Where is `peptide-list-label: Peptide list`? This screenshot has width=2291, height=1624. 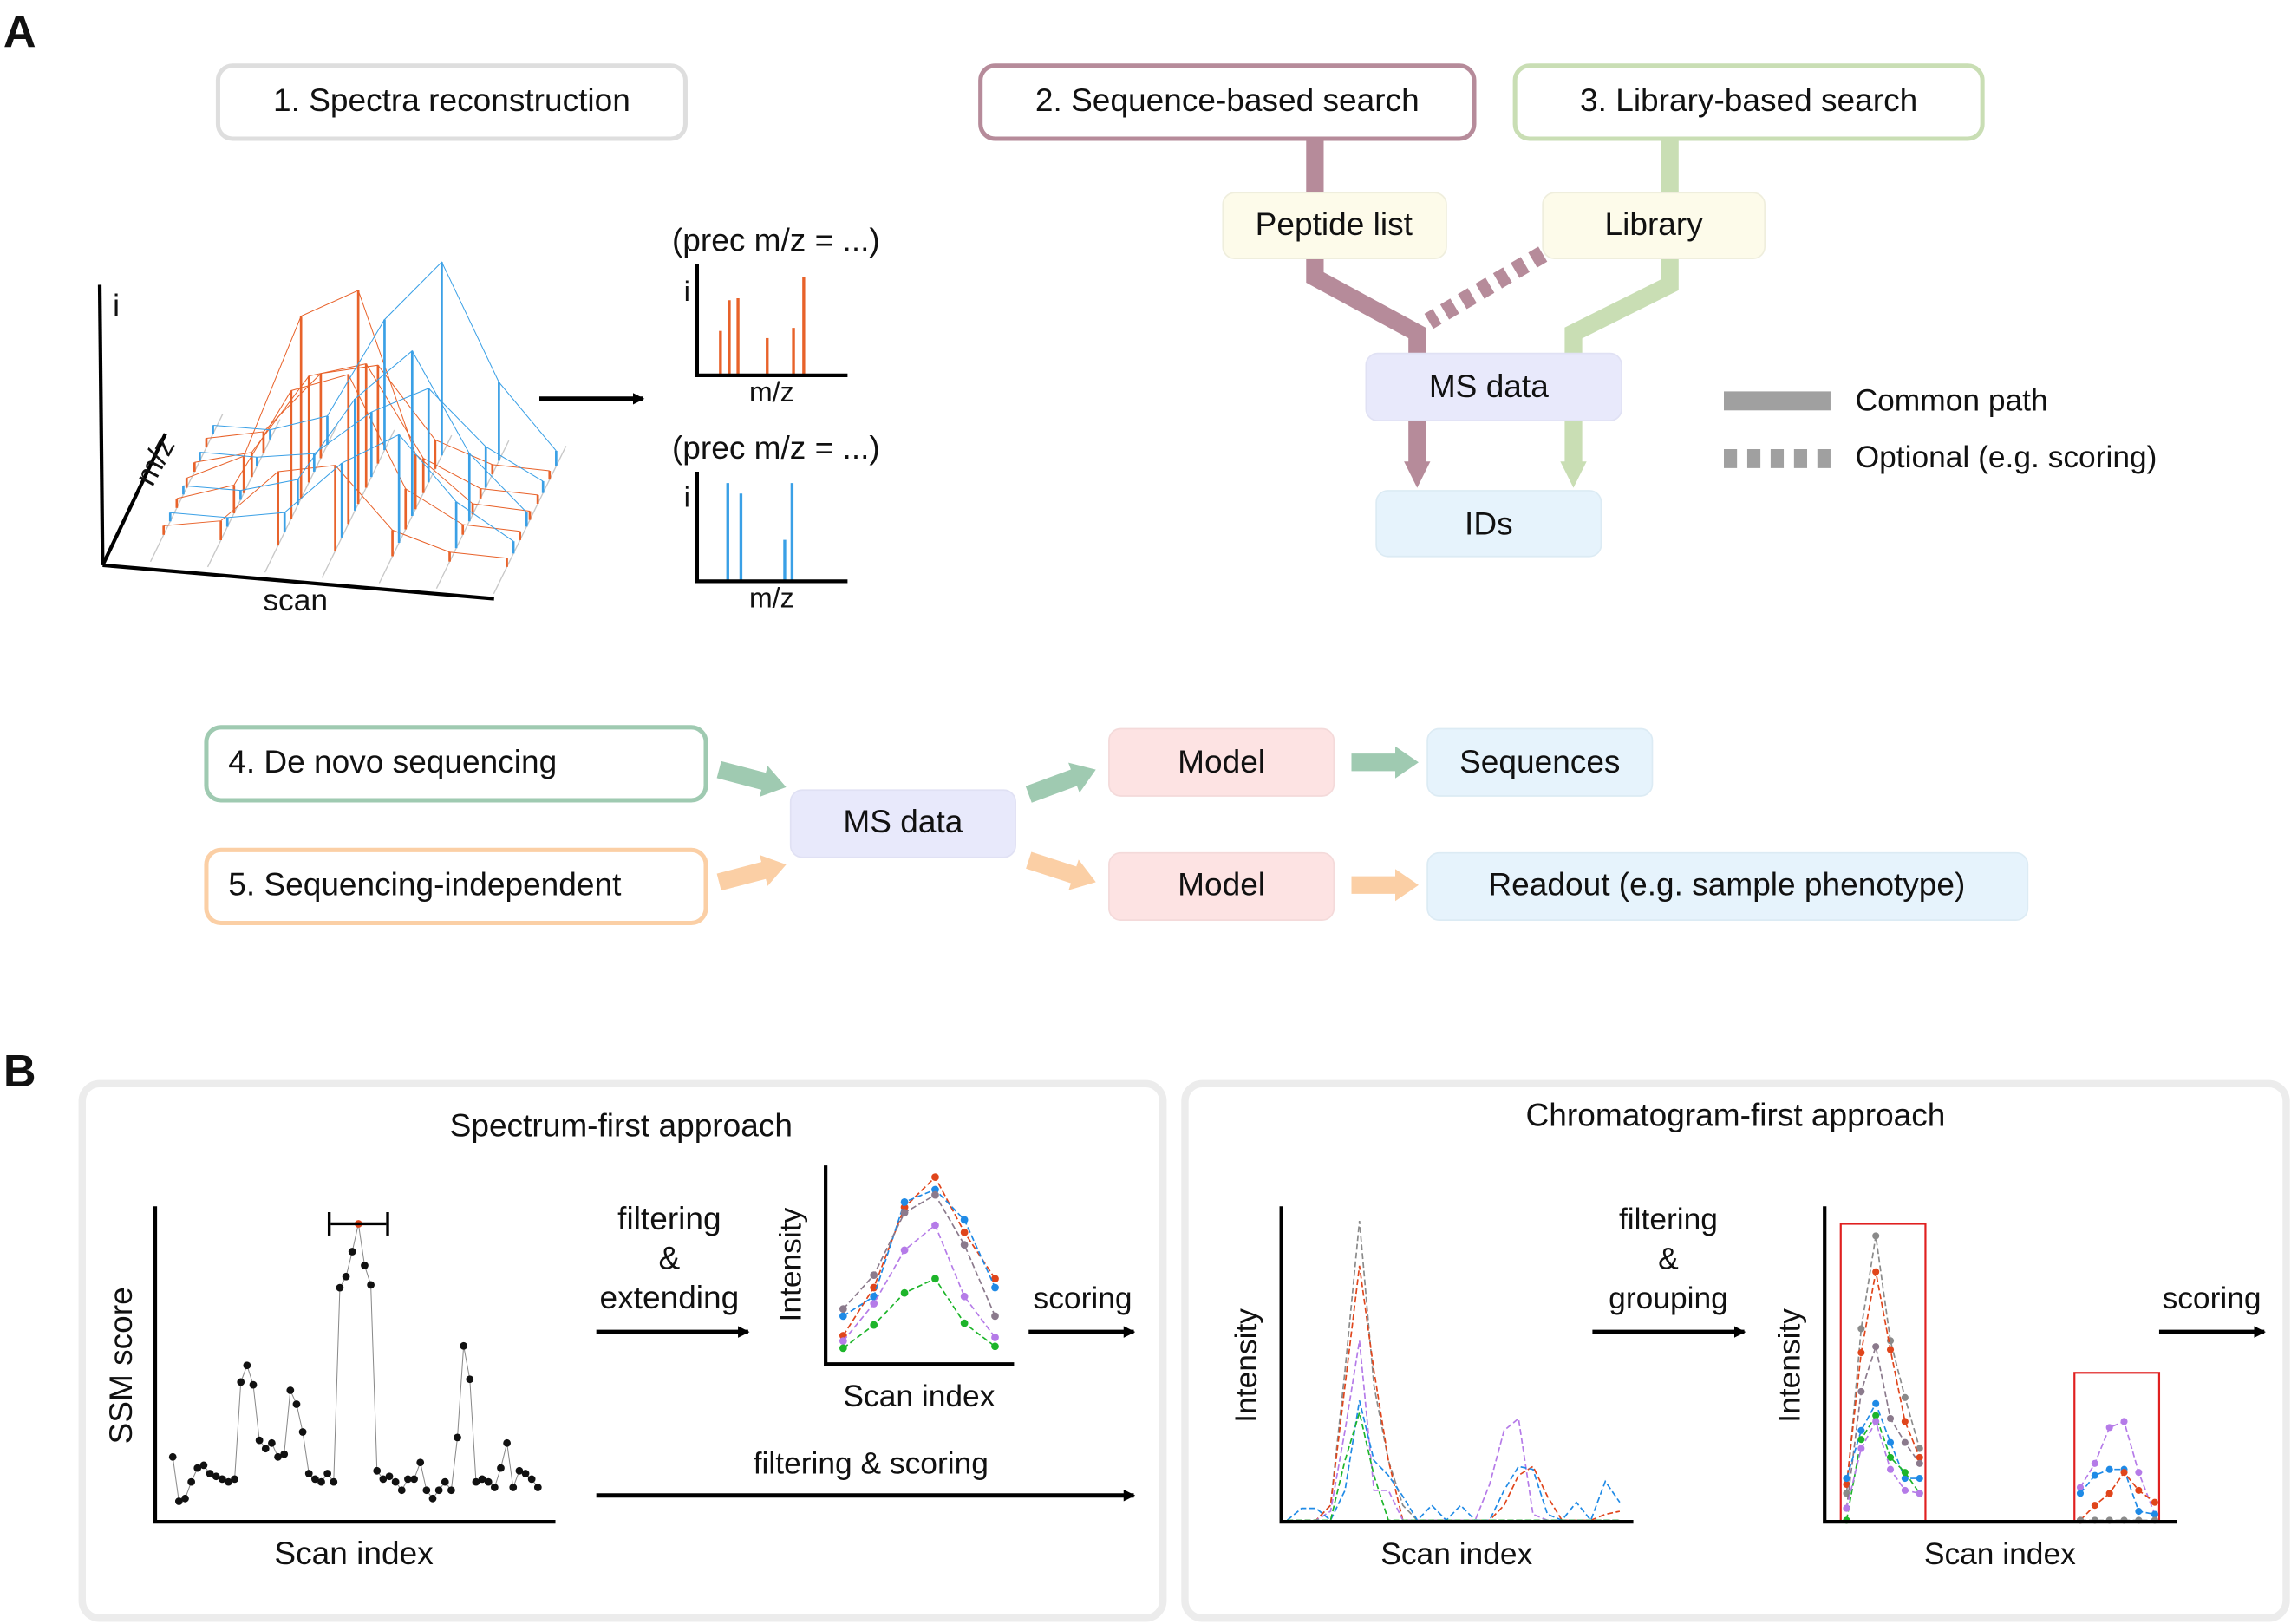
peptide-list-label: Peptide list is located at coordinates (1334, 223).